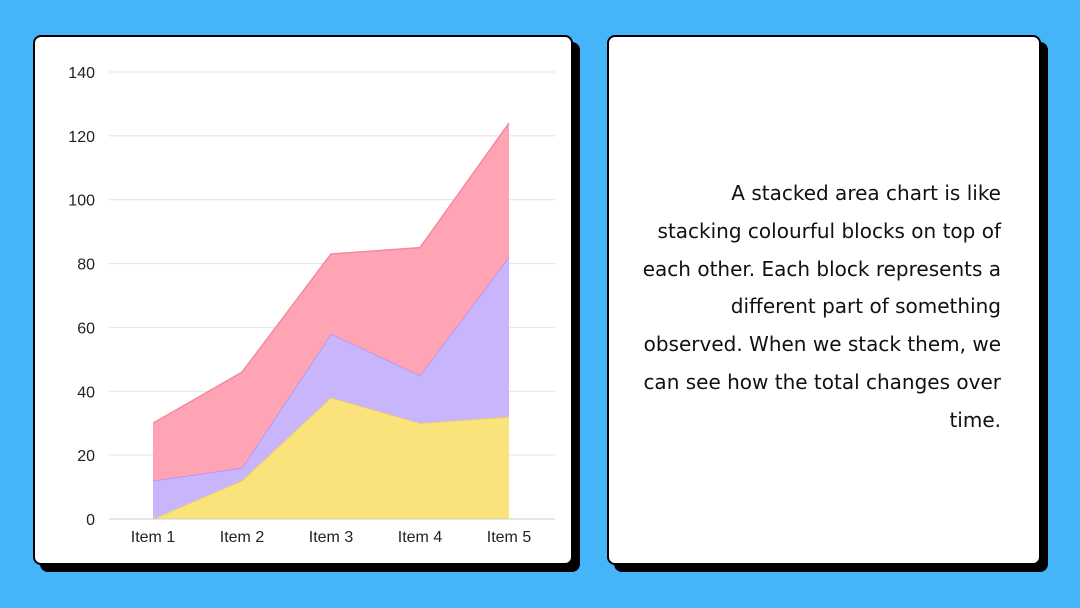  Describe the element at coordinates (81, 73) in the screenshot. I see `y-tick-label: 140` at that location.